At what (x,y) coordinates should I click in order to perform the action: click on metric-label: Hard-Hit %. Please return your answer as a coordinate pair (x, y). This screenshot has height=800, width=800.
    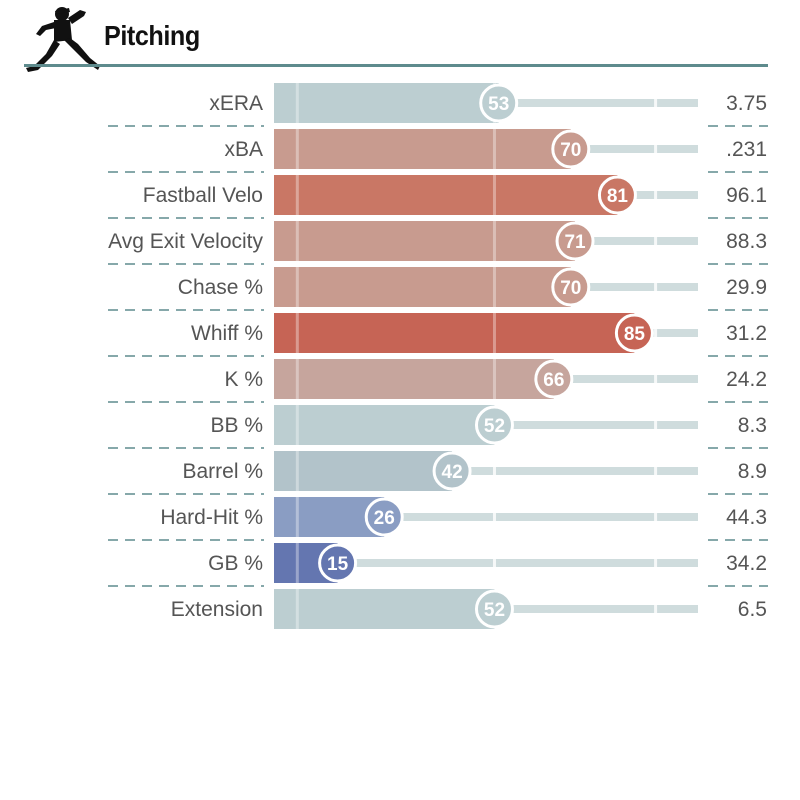
    Looking at the image, I should click on (211, 517).